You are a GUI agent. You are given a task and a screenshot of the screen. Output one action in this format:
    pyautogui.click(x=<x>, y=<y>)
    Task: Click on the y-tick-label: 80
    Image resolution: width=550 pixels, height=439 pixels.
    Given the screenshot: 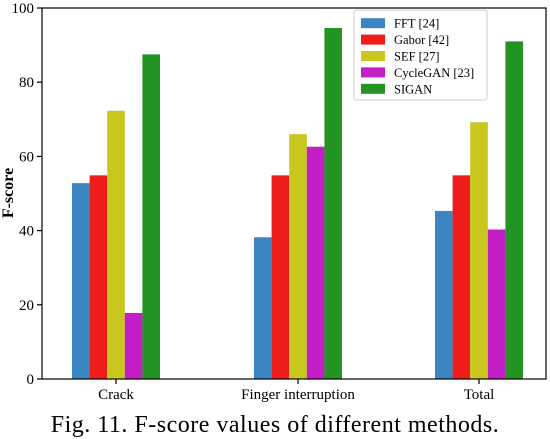 What is the action you would take?
    pyautogui.click(x=26, y=83)
    